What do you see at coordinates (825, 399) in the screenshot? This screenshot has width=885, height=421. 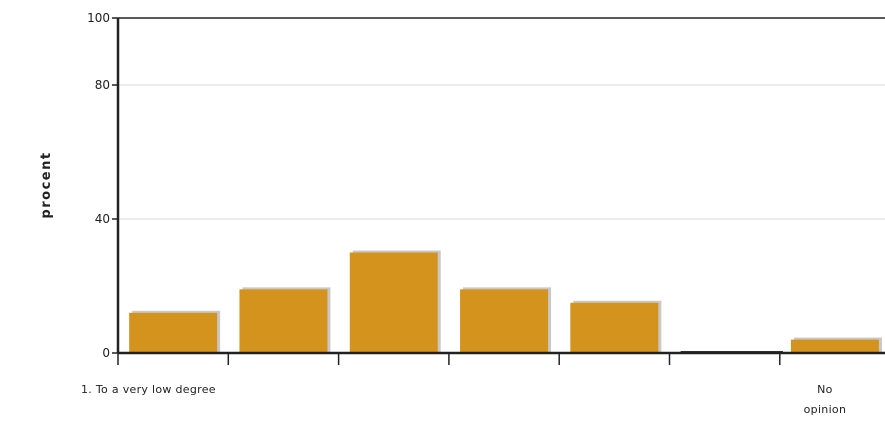 I see `x-tick-label: No opinion` at bounding box center [825, 399].